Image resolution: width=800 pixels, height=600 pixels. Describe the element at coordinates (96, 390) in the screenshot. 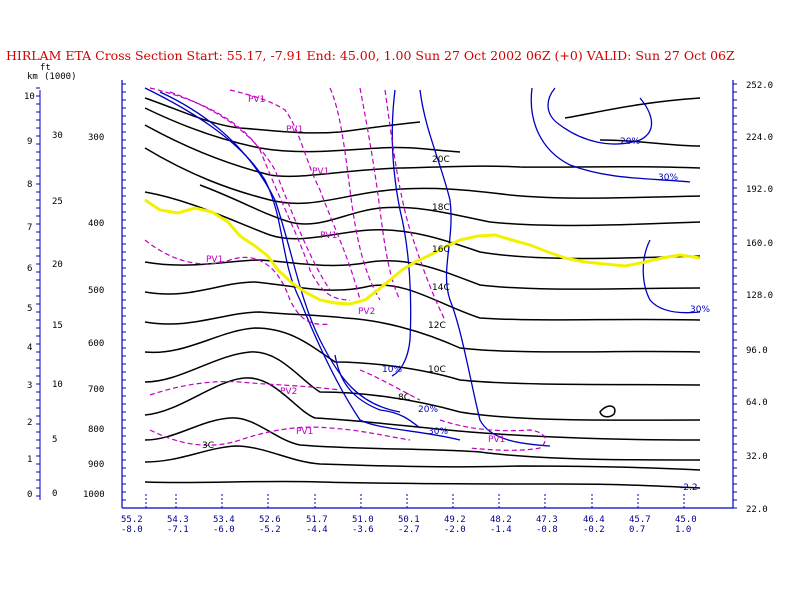

I see `pressure-tick: 700` at that location.